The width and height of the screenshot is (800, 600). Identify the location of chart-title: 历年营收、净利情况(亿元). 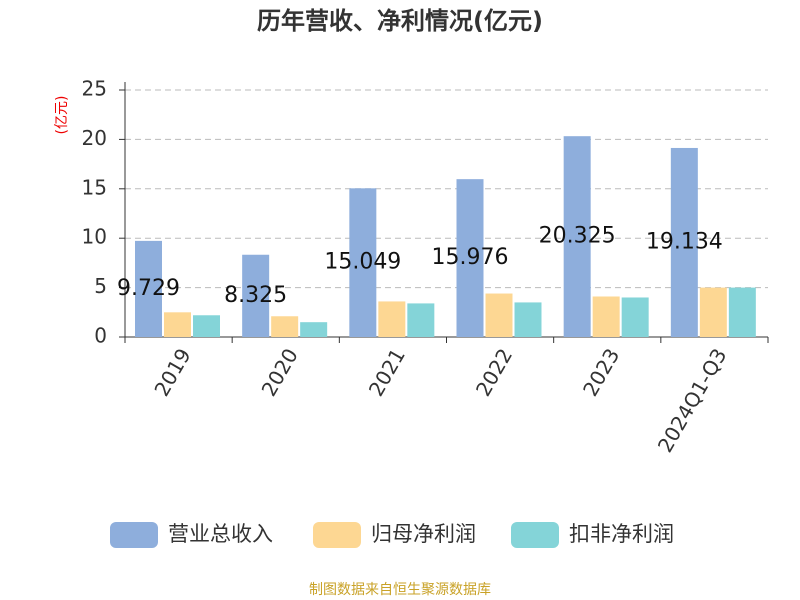
(400, 21).